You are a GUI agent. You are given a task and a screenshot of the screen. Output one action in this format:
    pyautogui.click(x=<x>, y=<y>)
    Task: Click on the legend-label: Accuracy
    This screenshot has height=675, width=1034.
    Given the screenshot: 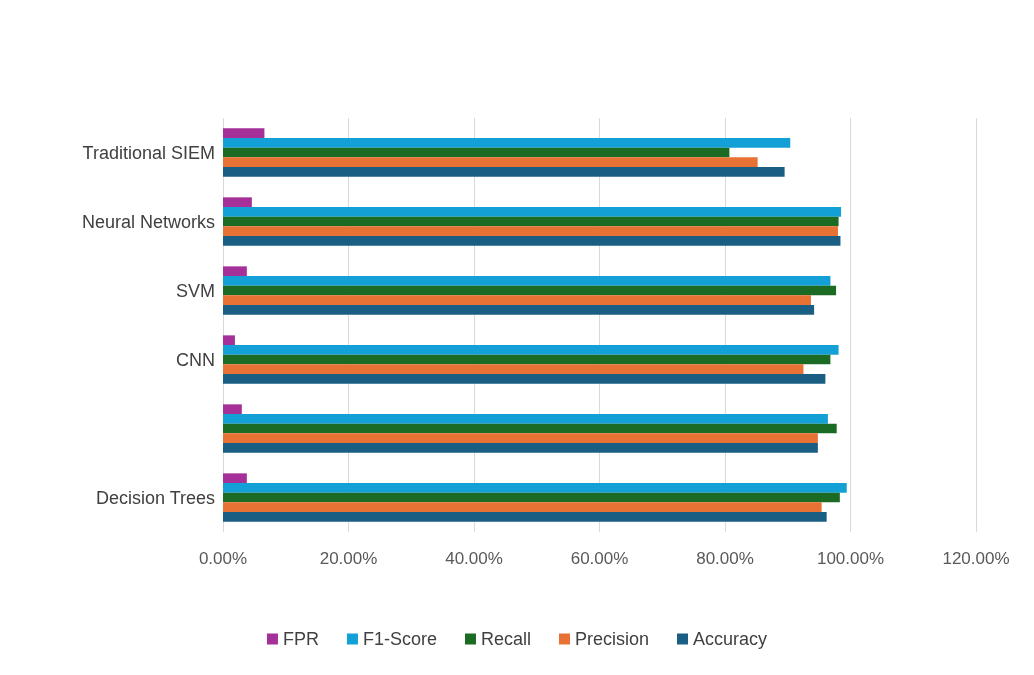 What is the action you would take?
    pyautogui.click(x=730, y=639)
    